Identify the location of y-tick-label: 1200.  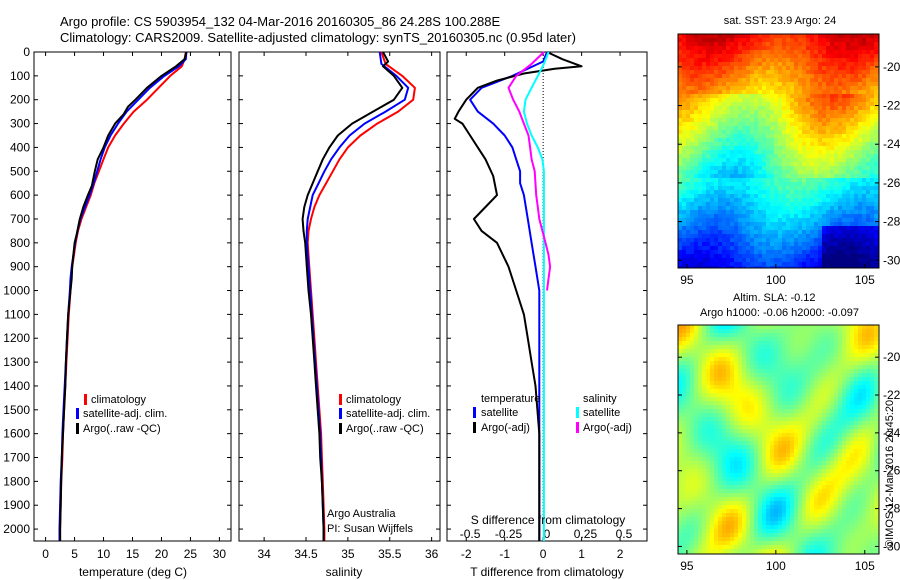
(16, 338).